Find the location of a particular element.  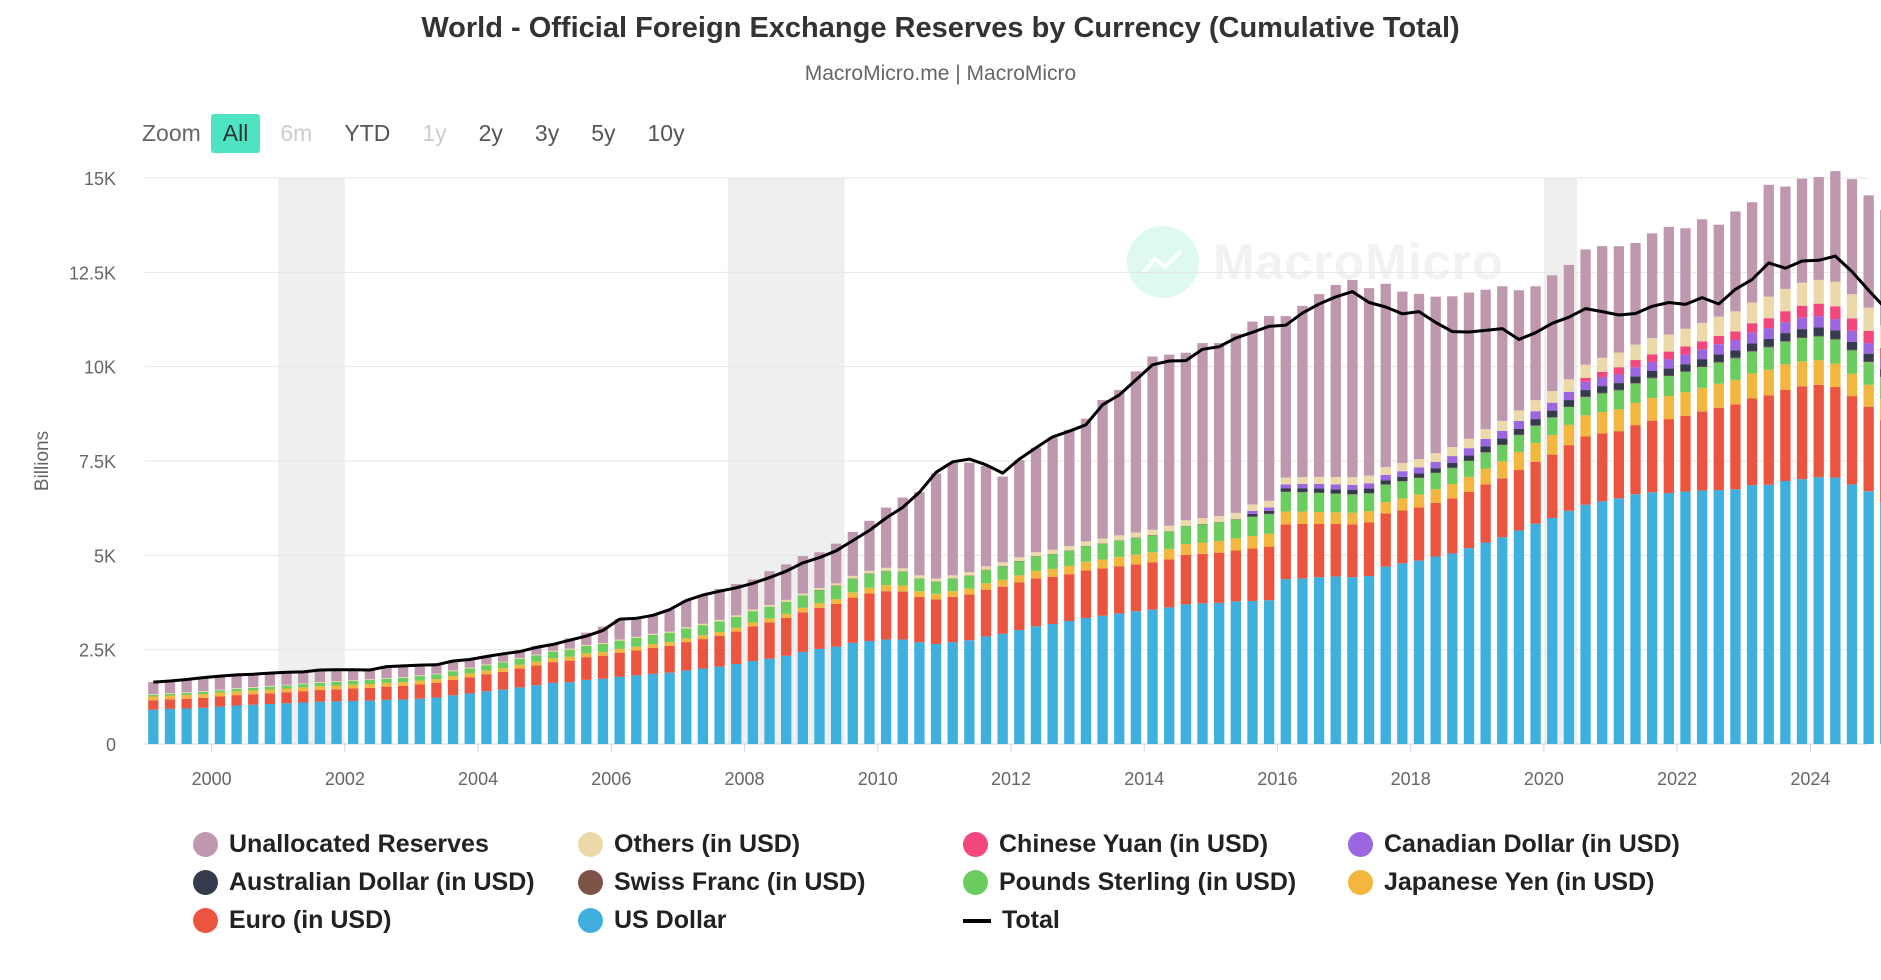

zoom-1y-button: 1y is located at coordinates (434, 132).